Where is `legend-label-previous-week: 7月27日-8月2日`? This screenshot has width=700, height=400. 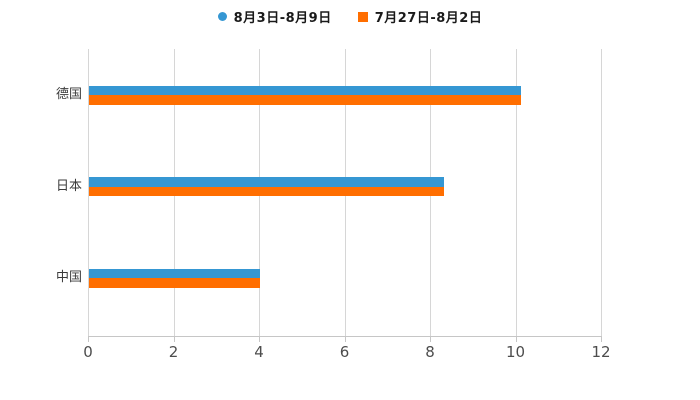
legend-label-previous-week: 7月27日-8月2日 is located at coordinates (428, 18).